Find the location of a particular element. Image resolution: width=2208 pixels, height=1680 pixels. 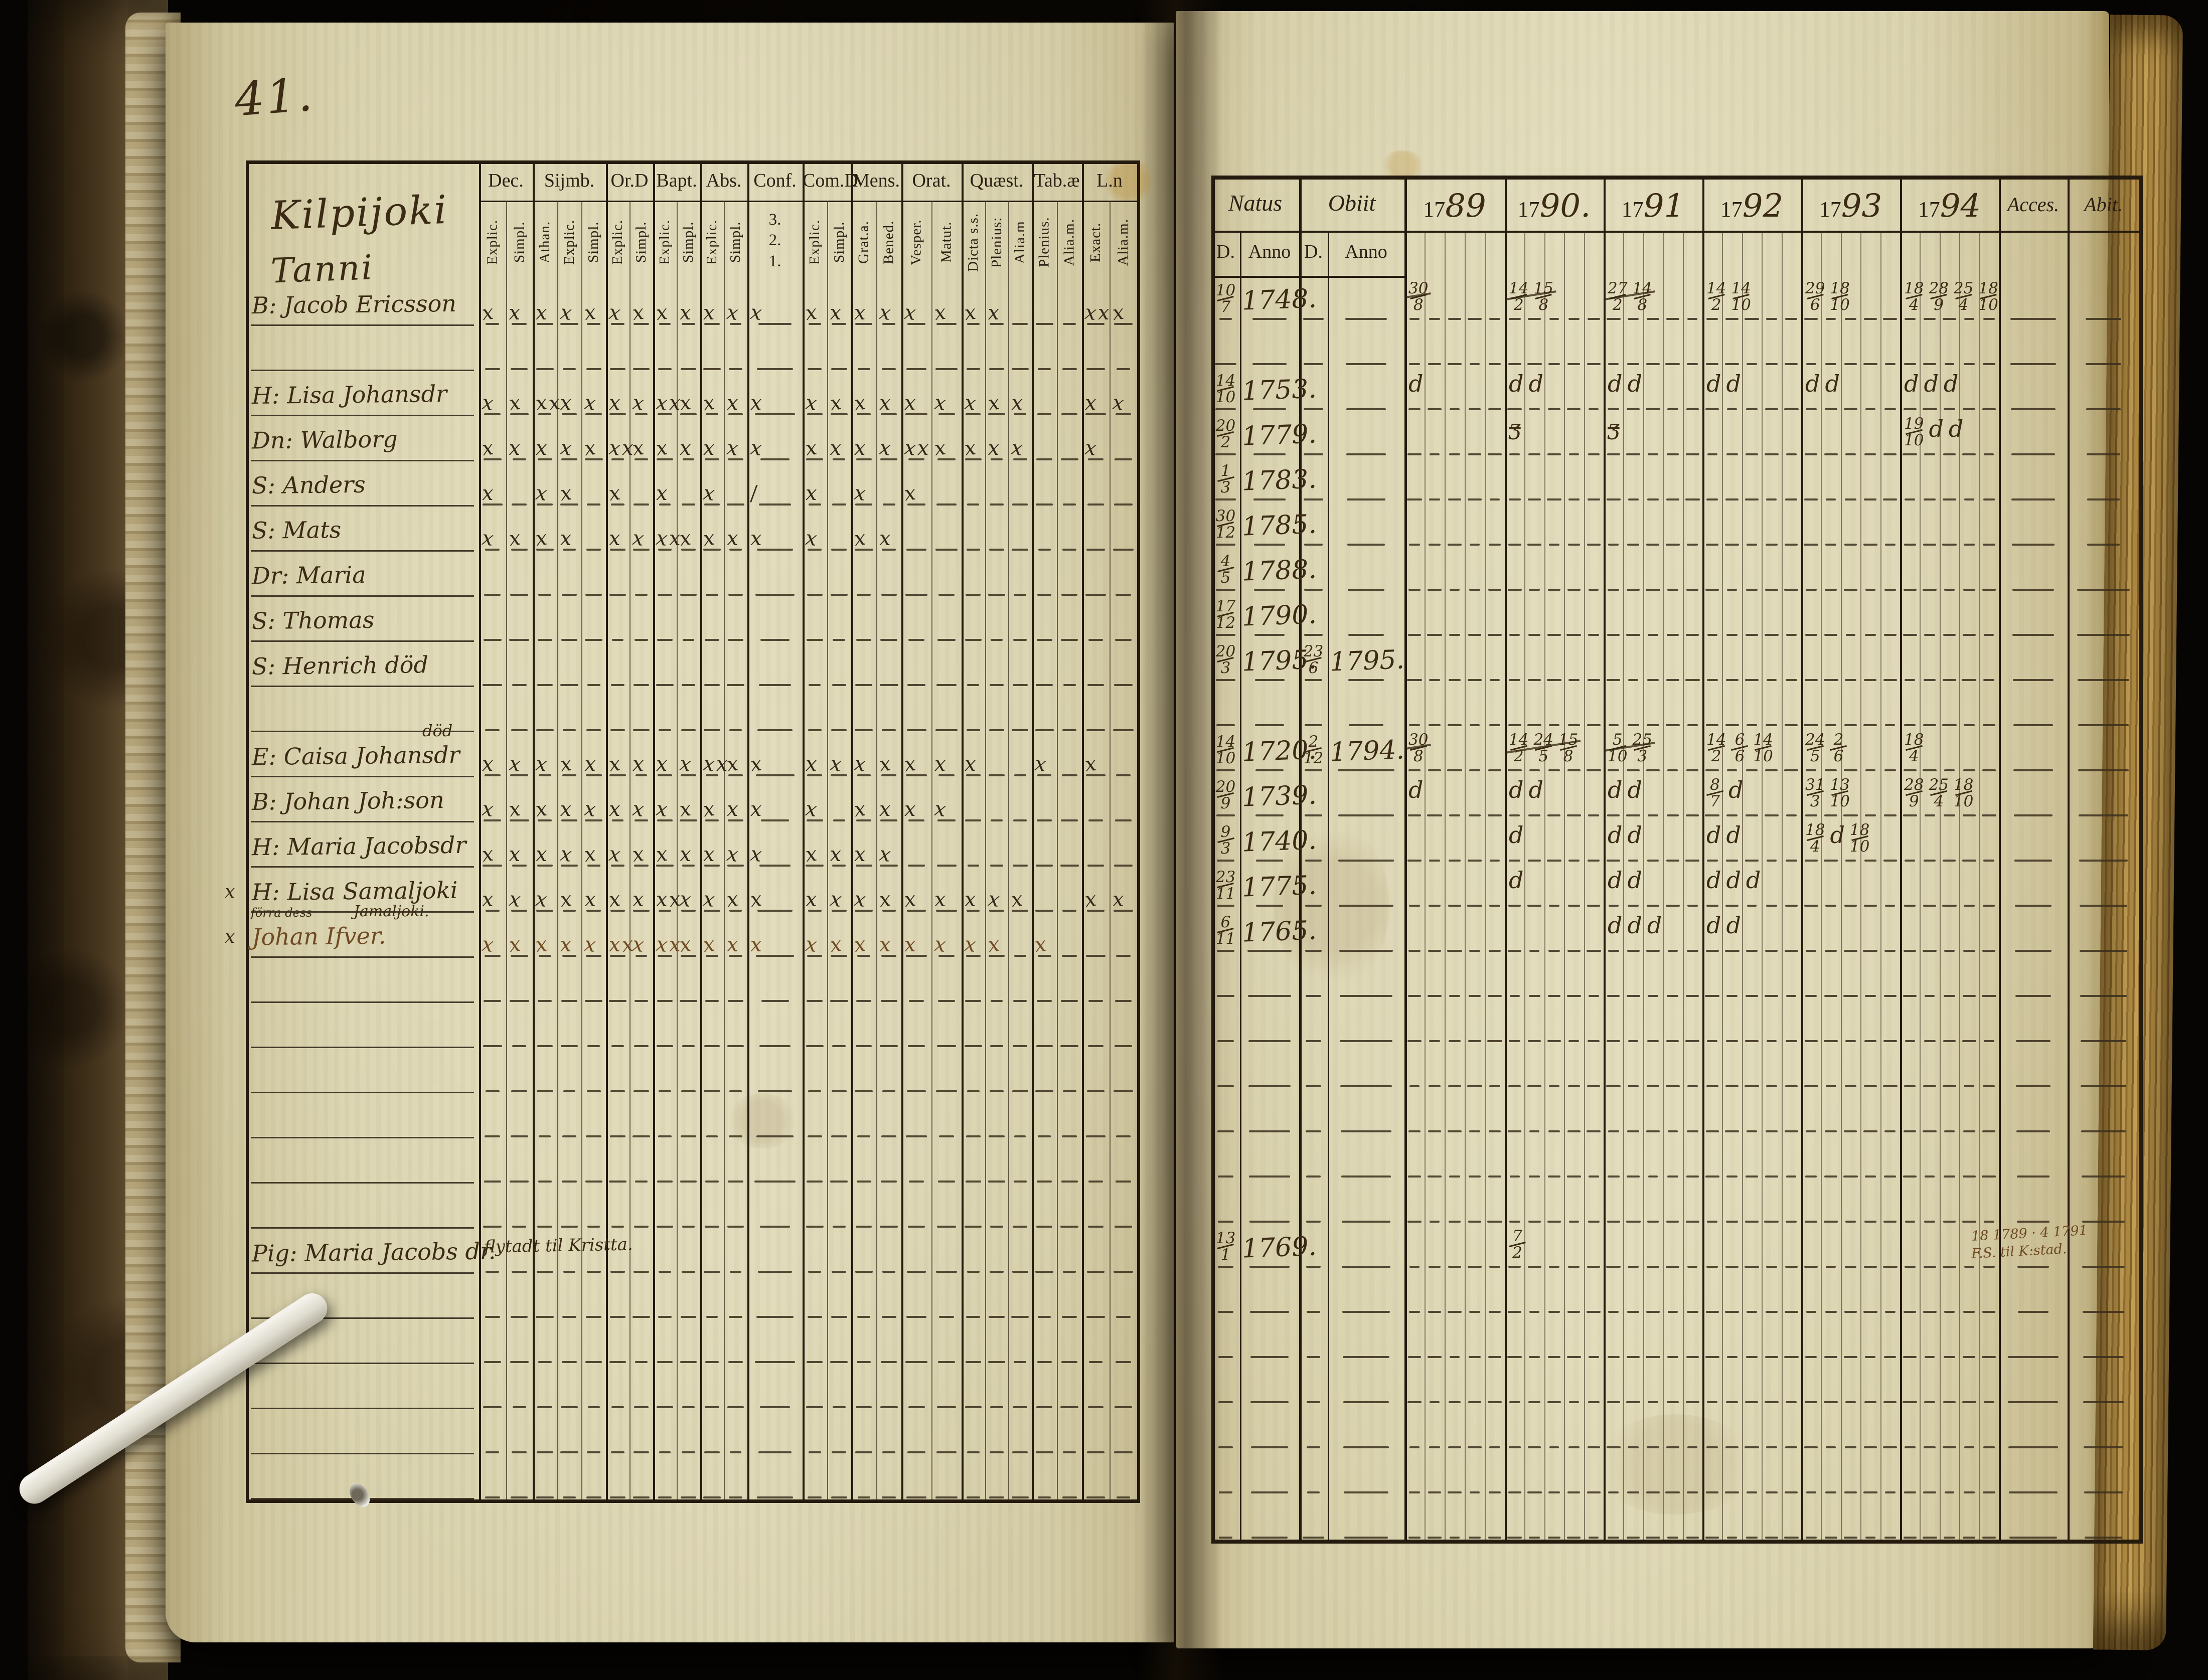

person-name: H: Lisa Samaljoki is located at coordinates (355, 891).